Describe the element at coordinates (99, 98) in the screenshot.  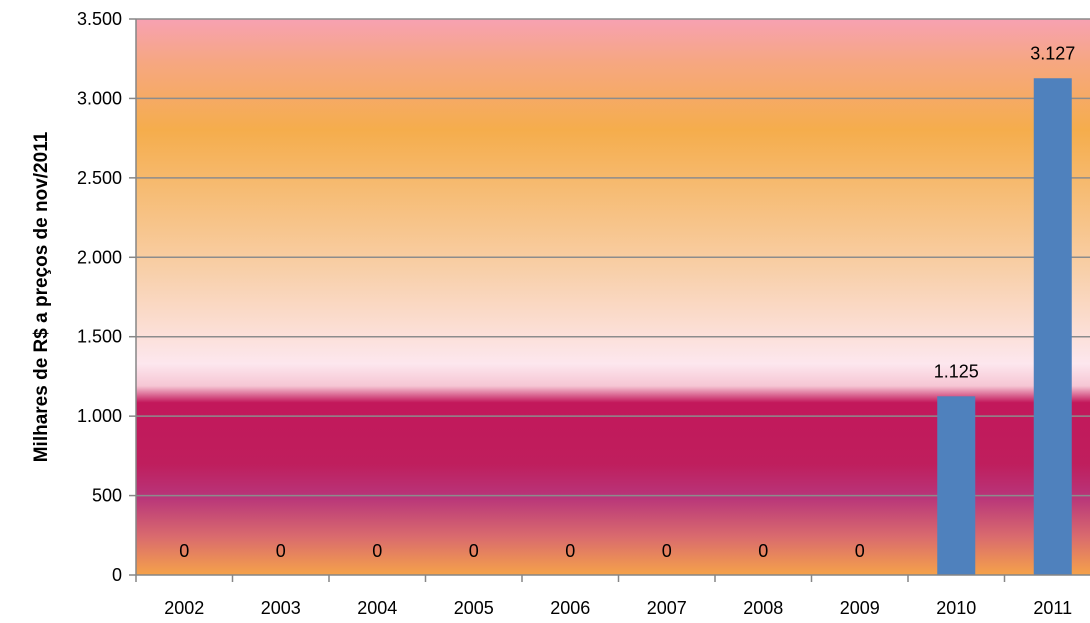
I see `y-tick-label: 3.000` at that location.